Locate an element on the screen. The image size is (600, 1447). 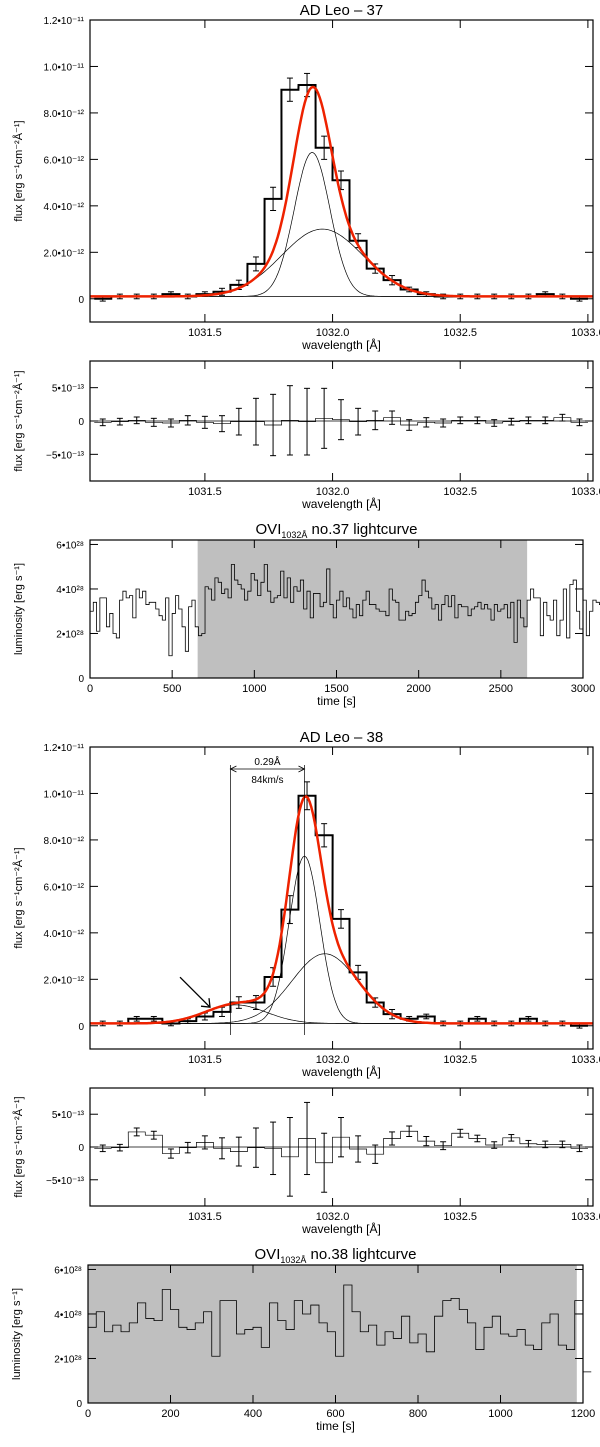
x-tick-label: 2000 is located at coordinates (418, 689).